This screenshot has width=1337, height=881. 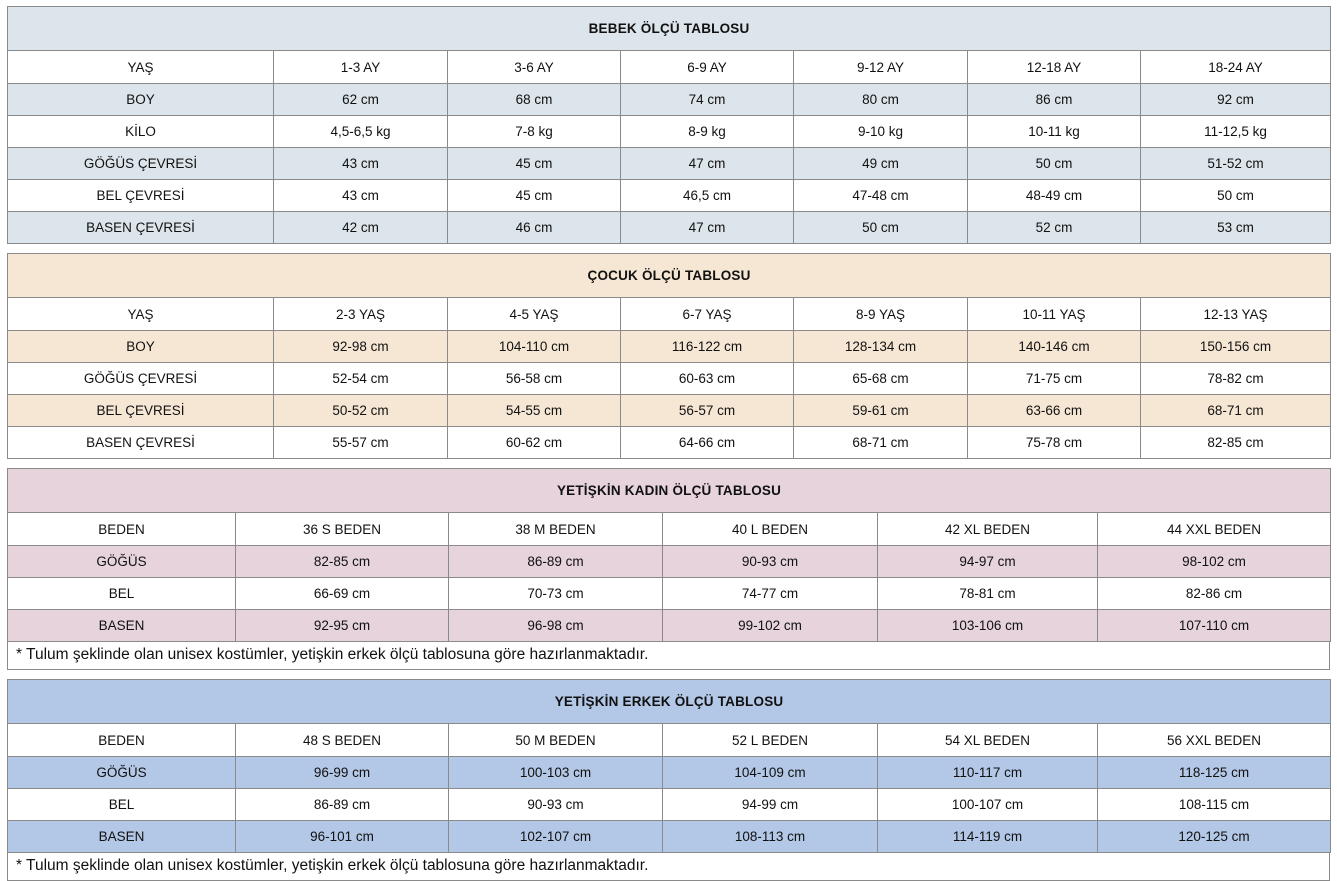 What do you see at coordinates (555, 625) in the screenshot?
I see `table-cell: 96-98 cm` at bounding box center [555, 625].